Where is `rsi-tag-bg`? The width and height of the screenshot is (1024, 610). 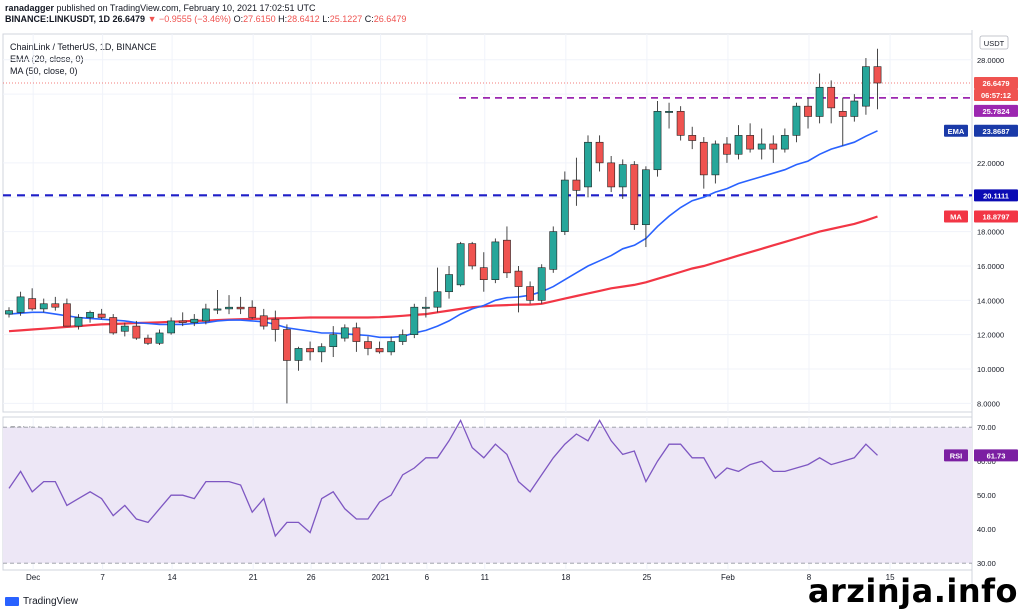 rsi-tag-bg is located at coordinates (956, 455).